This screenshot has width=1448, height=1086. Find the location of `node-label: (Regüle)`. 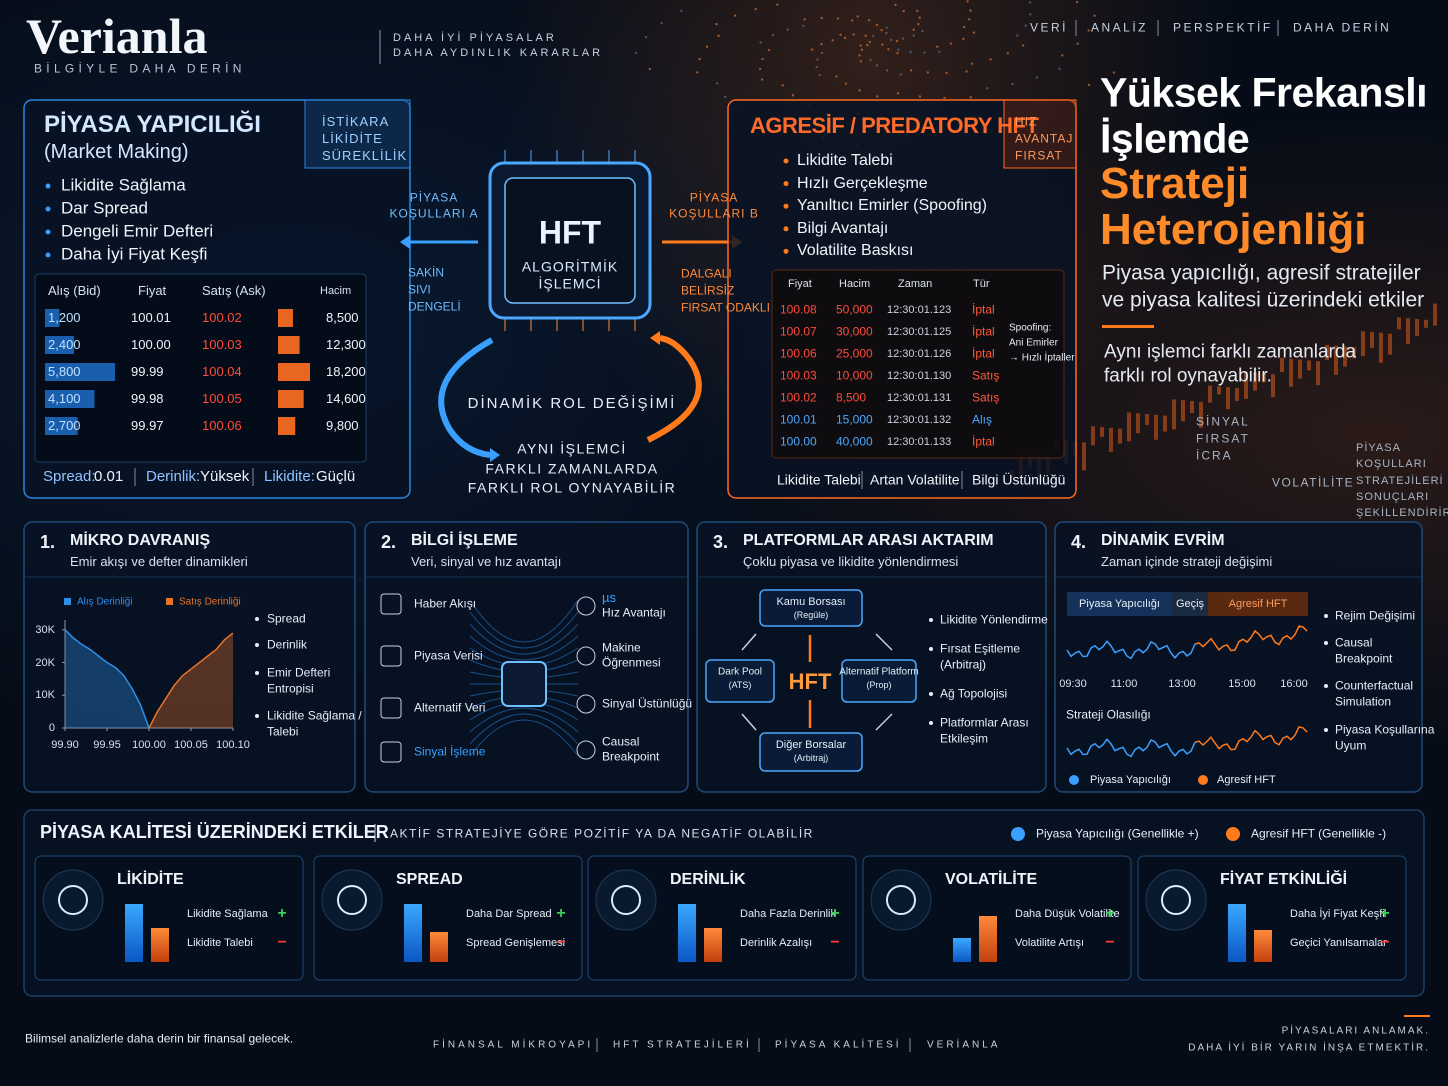

node-label: (Regüle) is located at coordinates (811, 615).